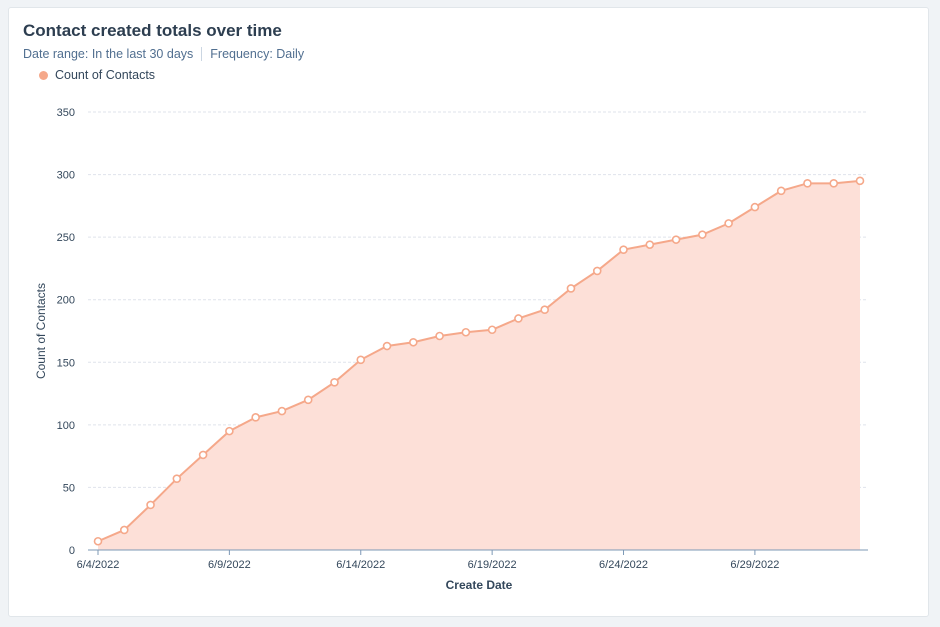 Image resolution: width=940 pixels, height=627 pixels. I want to click on x-axis-title: Create Date, so click(479, 585).